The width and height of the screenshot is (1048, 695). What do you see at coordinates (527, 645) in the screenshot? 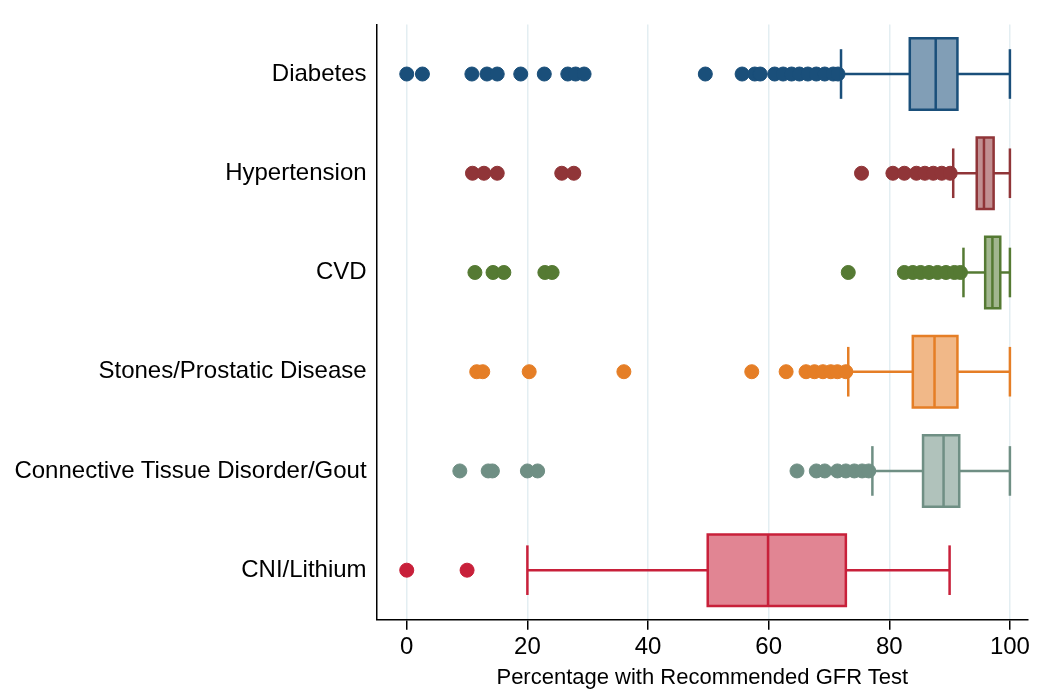
I see `x-tick-label: 20` at bounding box center [527, 645].